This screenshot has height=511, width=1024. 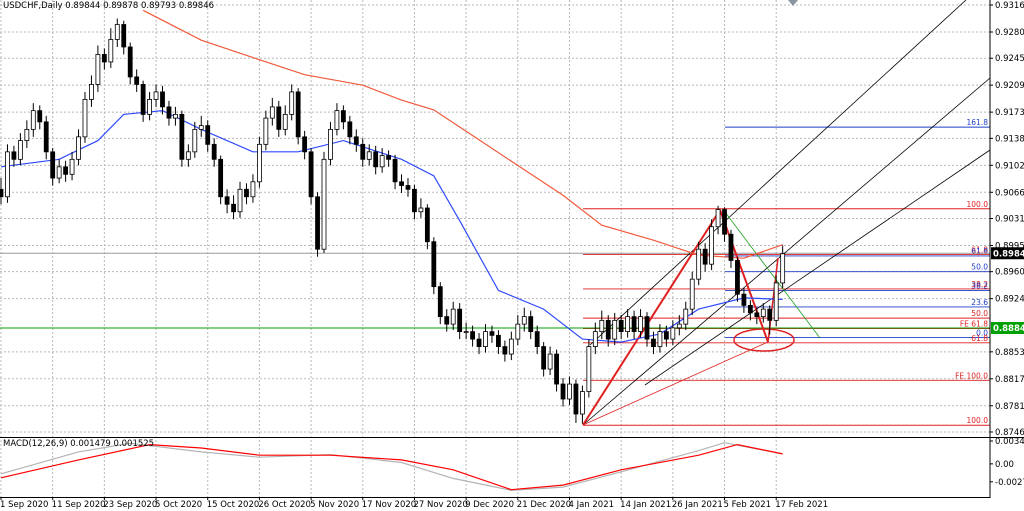 What do you see at coordinates (82, 6) in the screenshot?
I see `readout: 0.89844` at bounding box center [82, 6].